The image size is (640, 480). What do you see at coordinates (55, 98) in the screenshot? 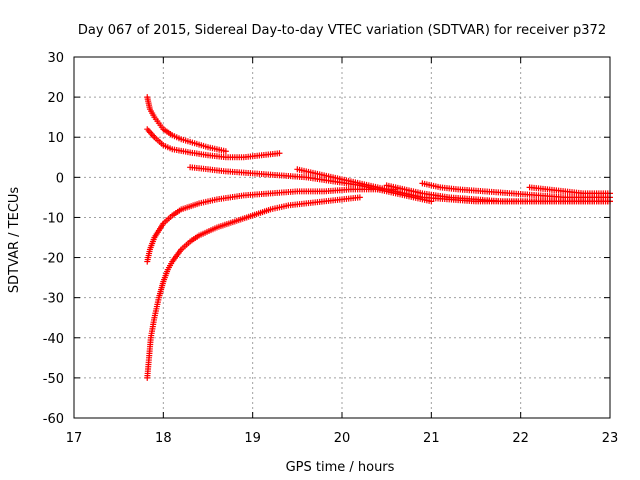
I see `y-tick-label: 20` at bounding box center [55, 98].